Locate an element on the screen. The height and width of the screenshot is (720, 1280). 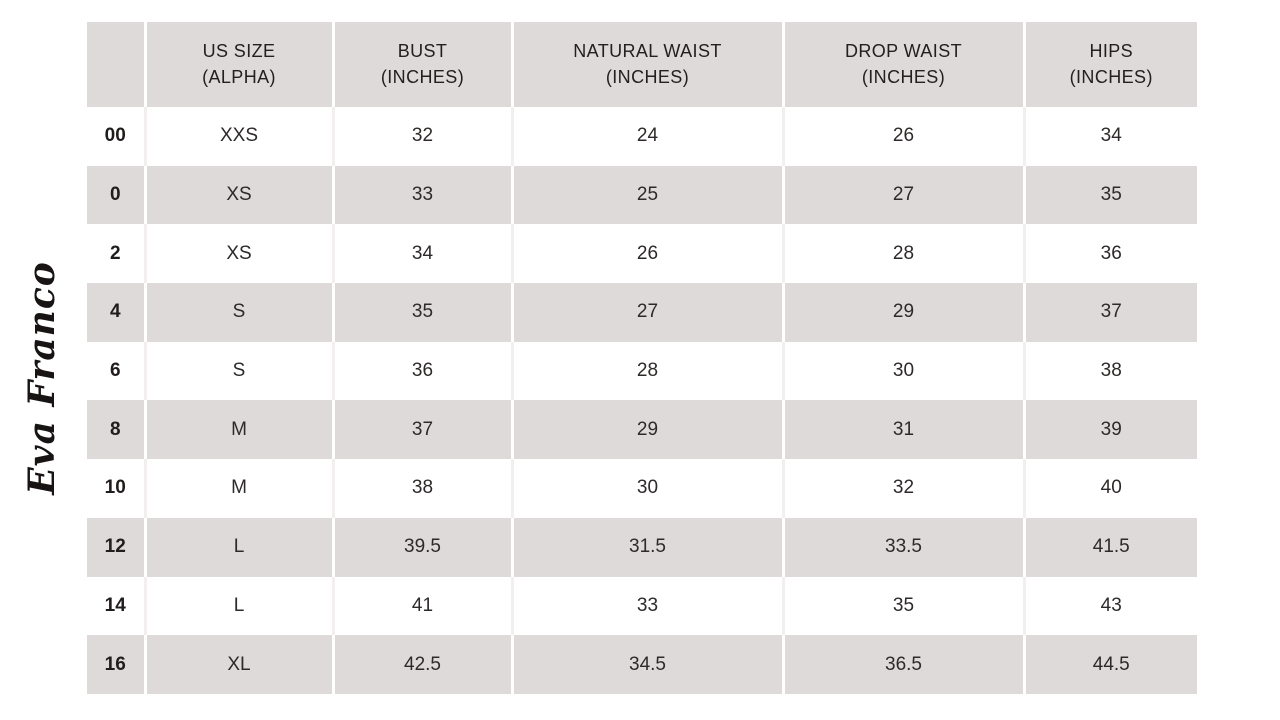
table-row: 00 XXS 32 24 26 34 is located at coordinates (642, 136).